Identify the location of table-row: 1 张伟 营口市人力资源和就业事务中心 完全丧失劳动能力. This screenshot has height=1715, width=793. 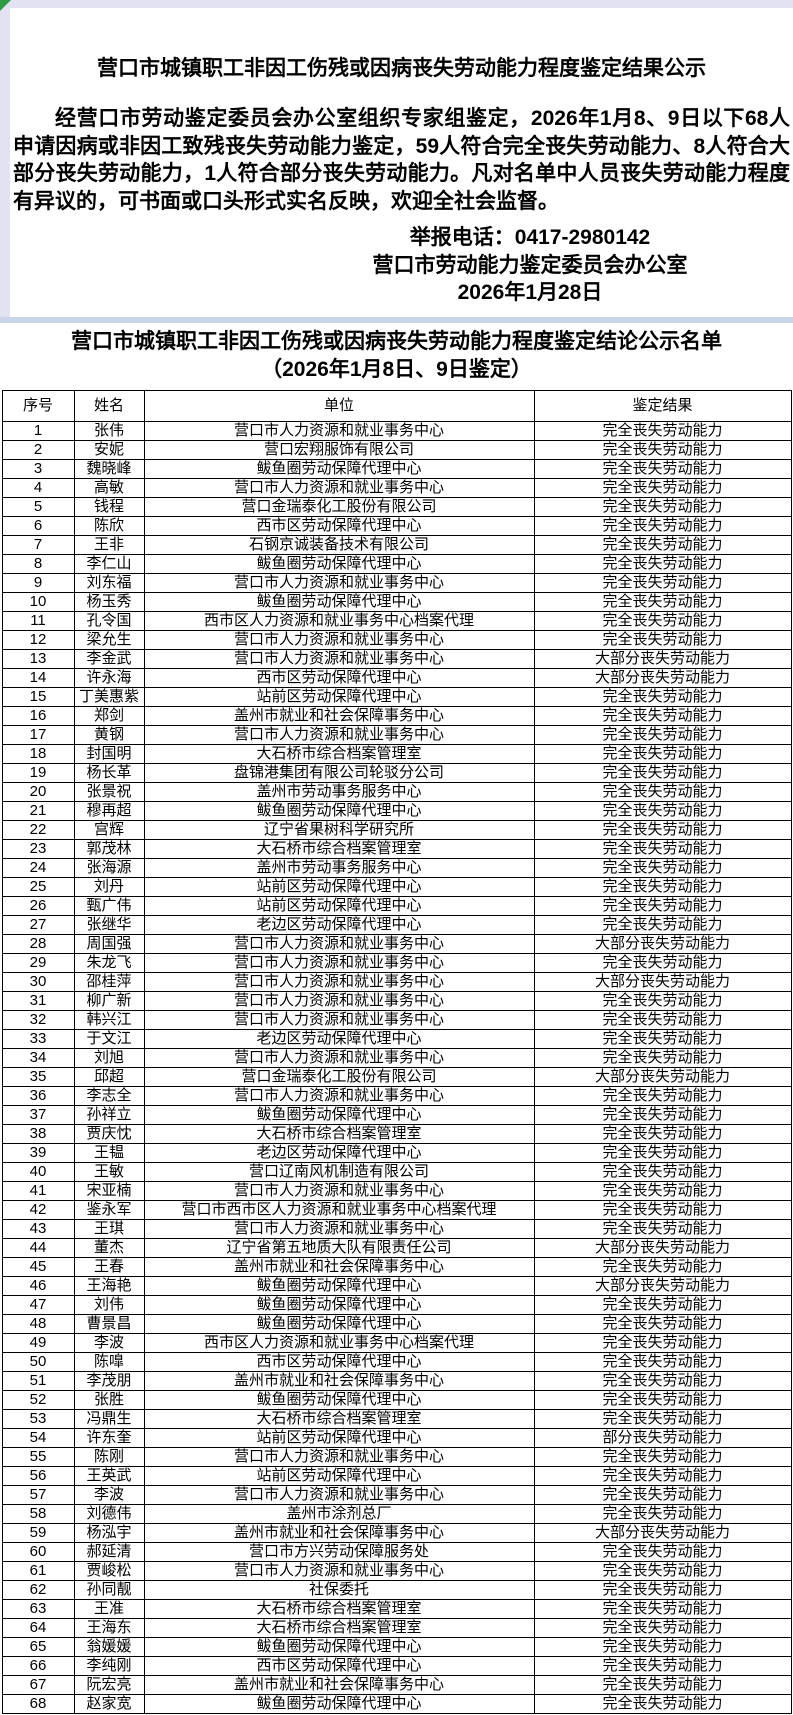
(396, 431).